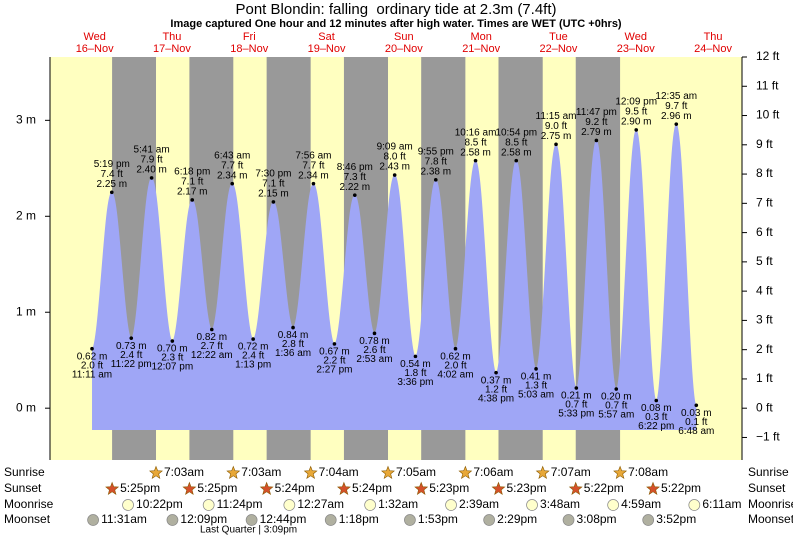 The image size is (793, 538). What do you see at coordinates (327, 49) in the screenshot?
I see `day-date: 19–Nov` at bounding box center [327, 49].